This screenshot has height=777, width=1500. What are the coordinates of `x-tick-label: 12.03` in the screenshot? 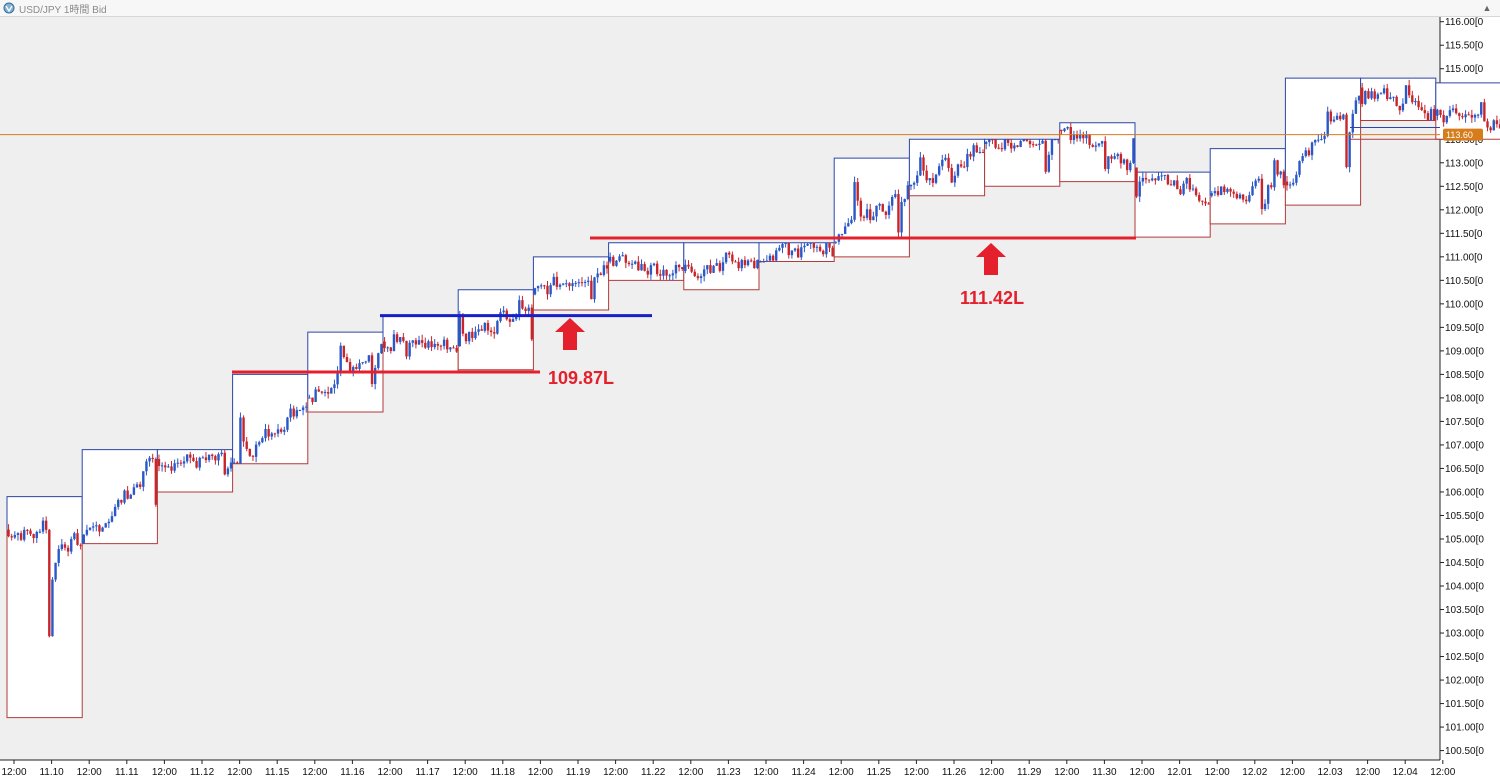 It's located at (1329, 772).